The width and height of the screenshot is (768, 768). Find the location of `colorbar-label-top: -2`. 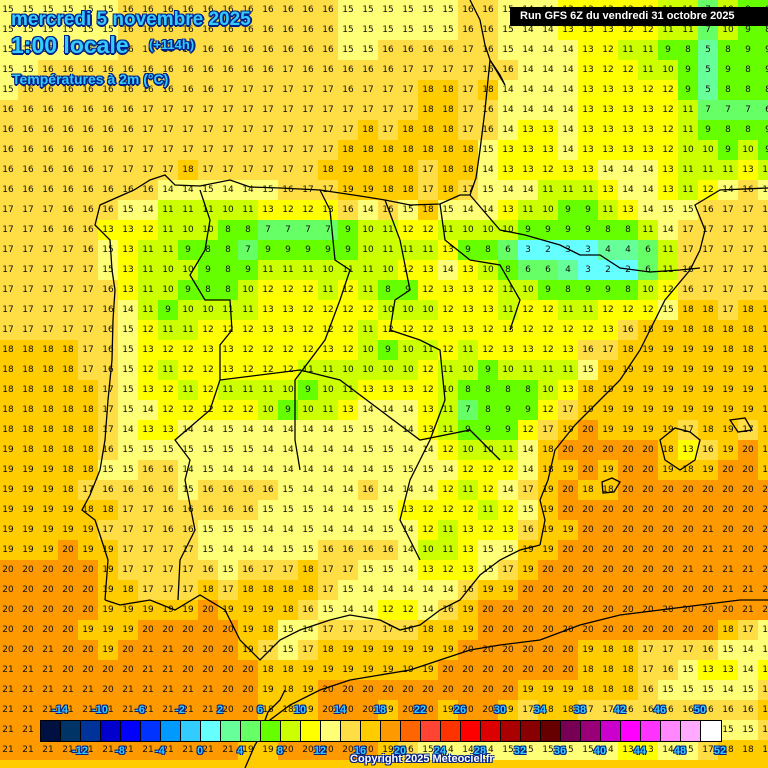

colorbar-label-top: -2 is located at coordinates (180, 710).